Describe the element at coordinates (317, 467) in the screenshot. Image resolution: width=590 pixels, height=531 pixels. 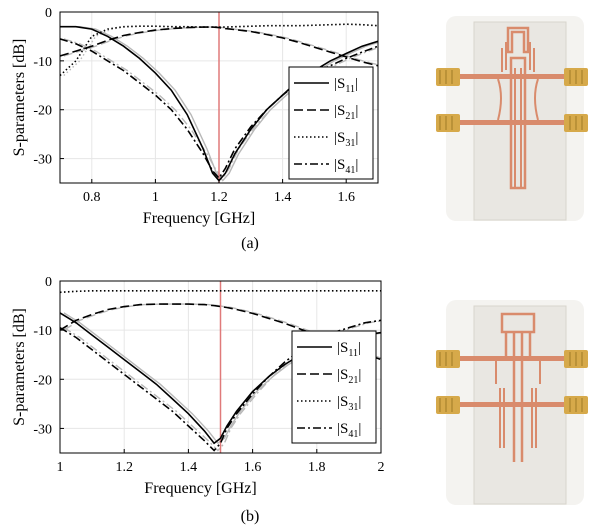
I see `x-tick-label: 1.8` at that location.